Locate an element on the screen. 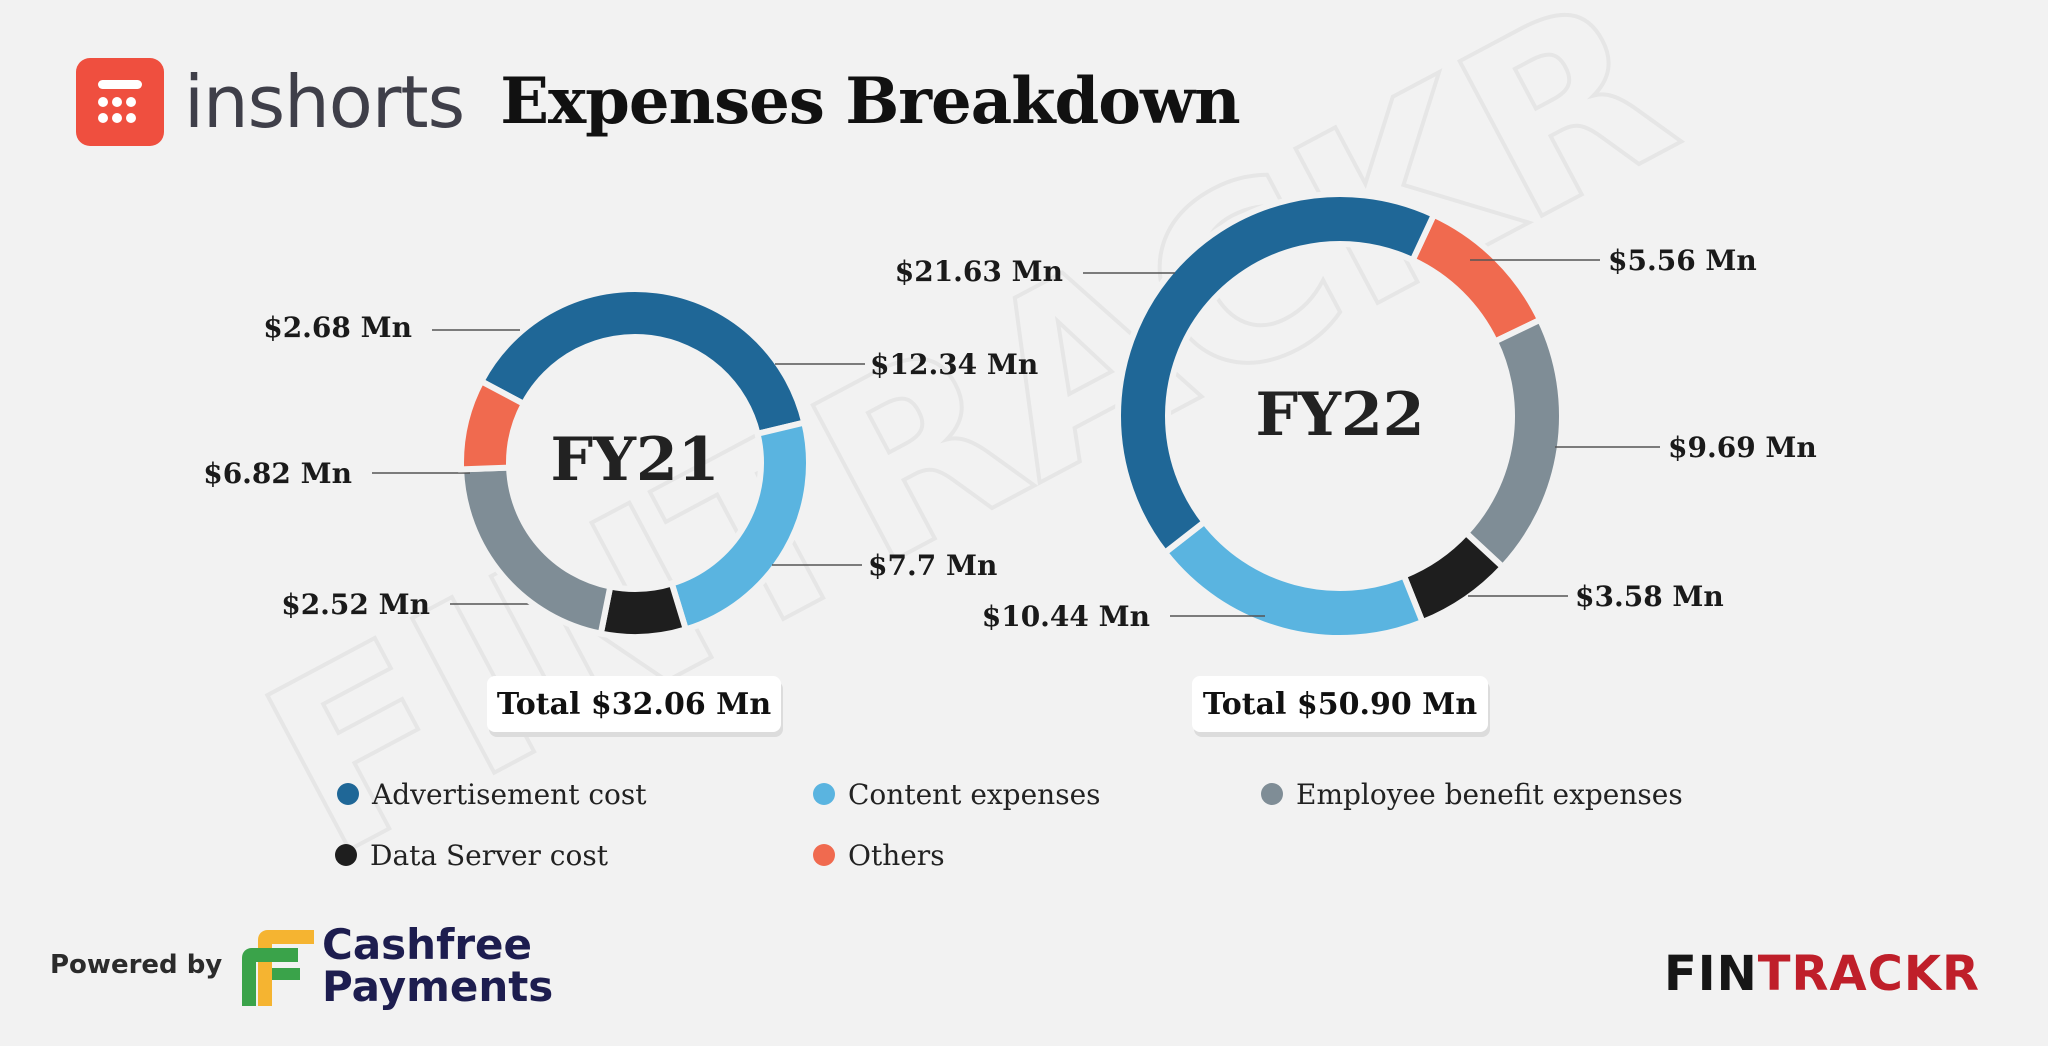 The width and height of the screenshot is (2048, 1046). value-label-data-server-cost: $2.52 Mn is located at coordinates (355, 604).